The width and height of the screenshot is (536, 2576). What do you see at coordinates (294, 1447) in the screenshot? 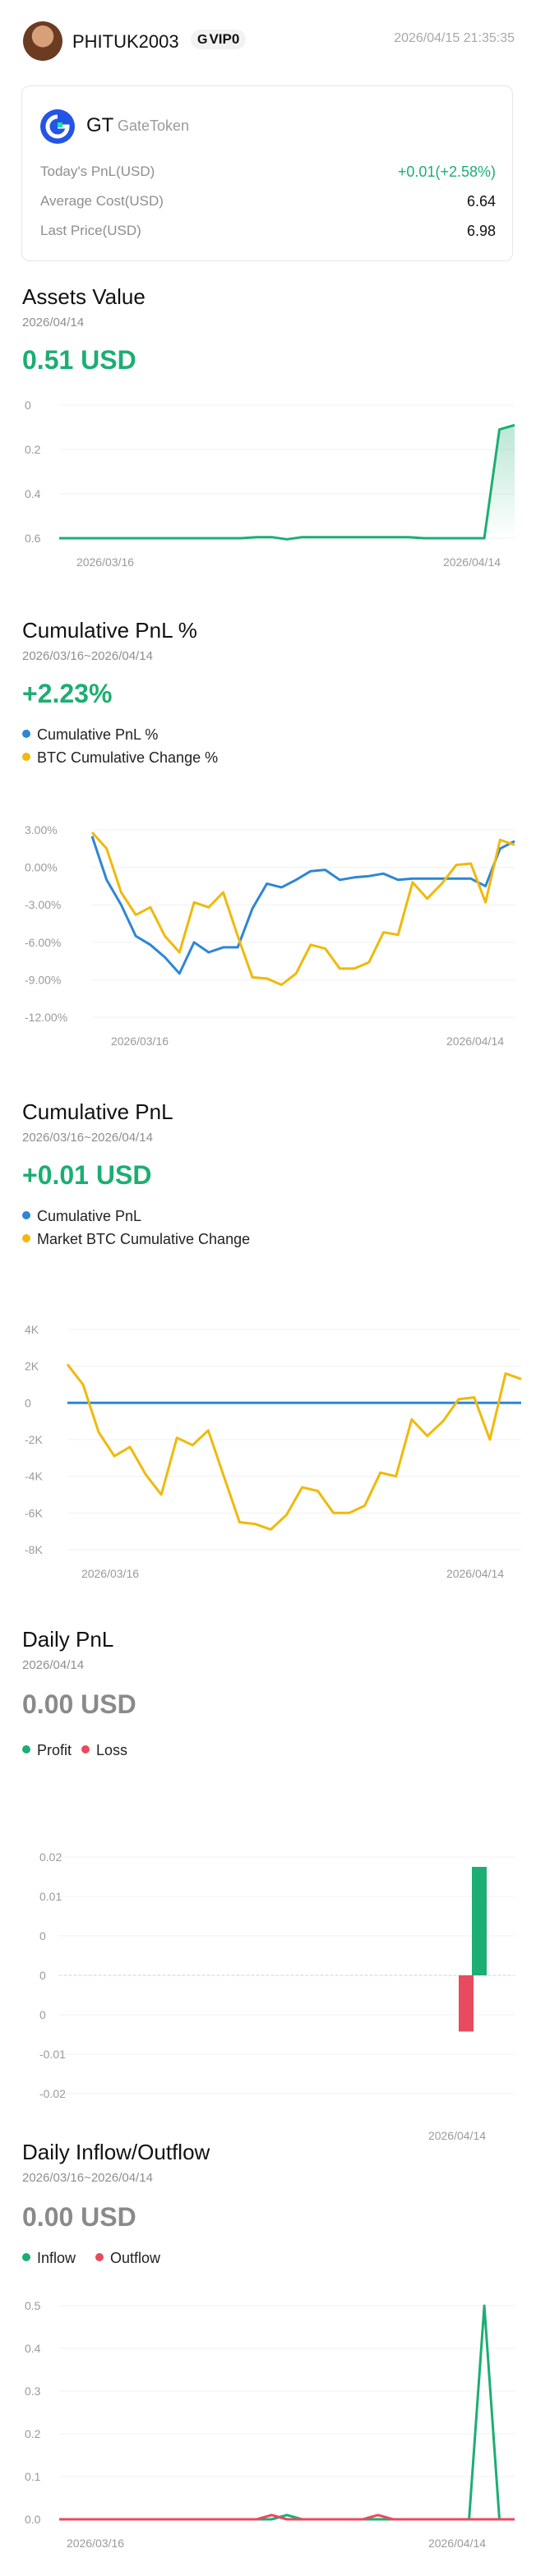
I see `series-line-market-btc-cumulative-change` at bounding box center [294, 1447].